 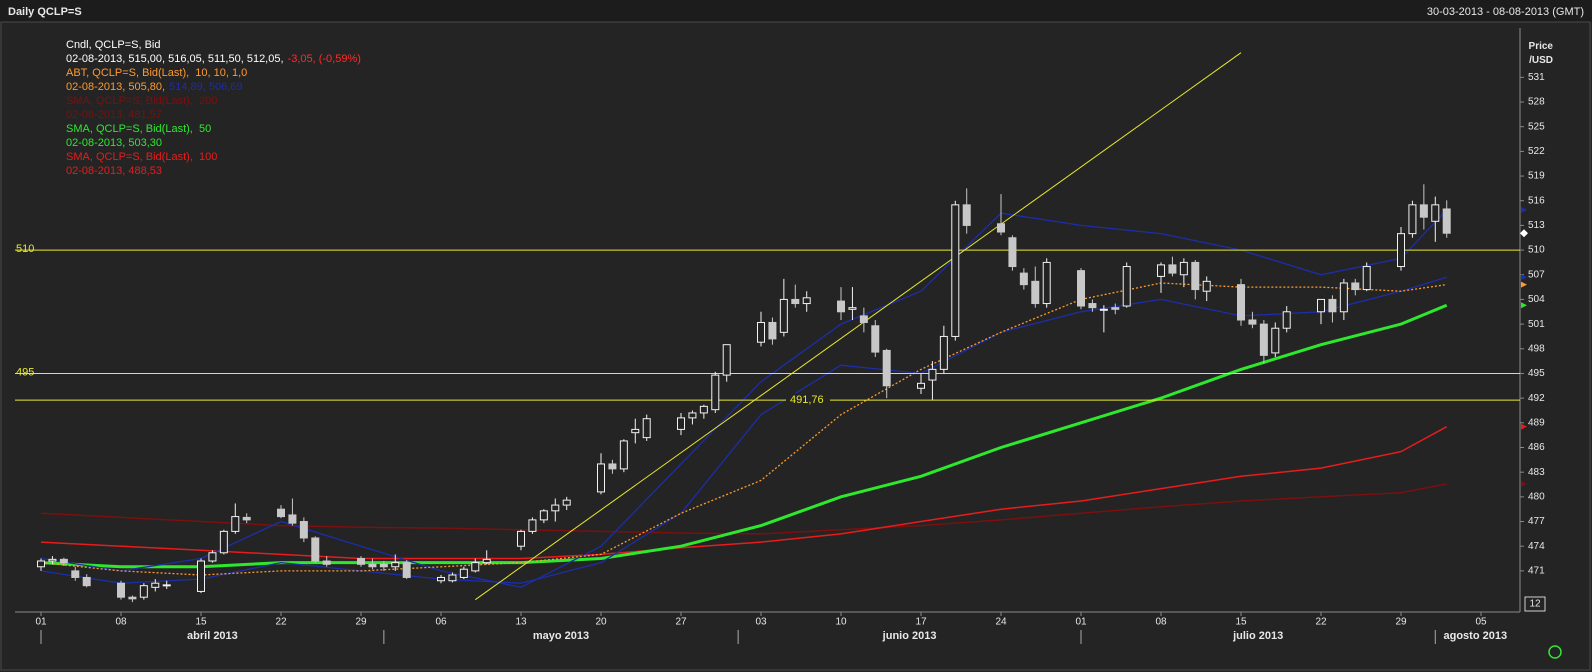 I want to click on y-tick-label: 519, so click(x=1536, y=176).